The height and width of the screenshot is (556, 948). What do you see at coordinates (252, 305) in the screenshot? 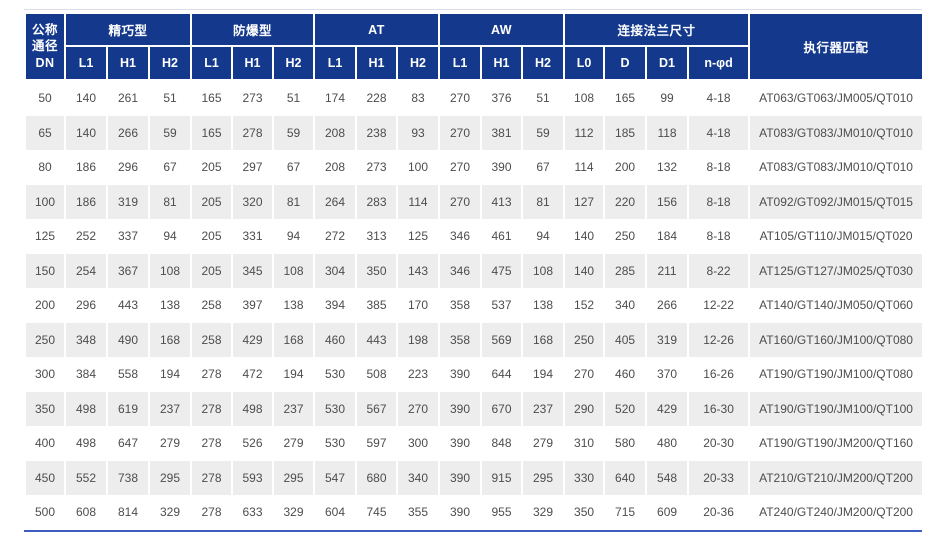
I see `table-cell: 397` at bounding box center [252, 305].